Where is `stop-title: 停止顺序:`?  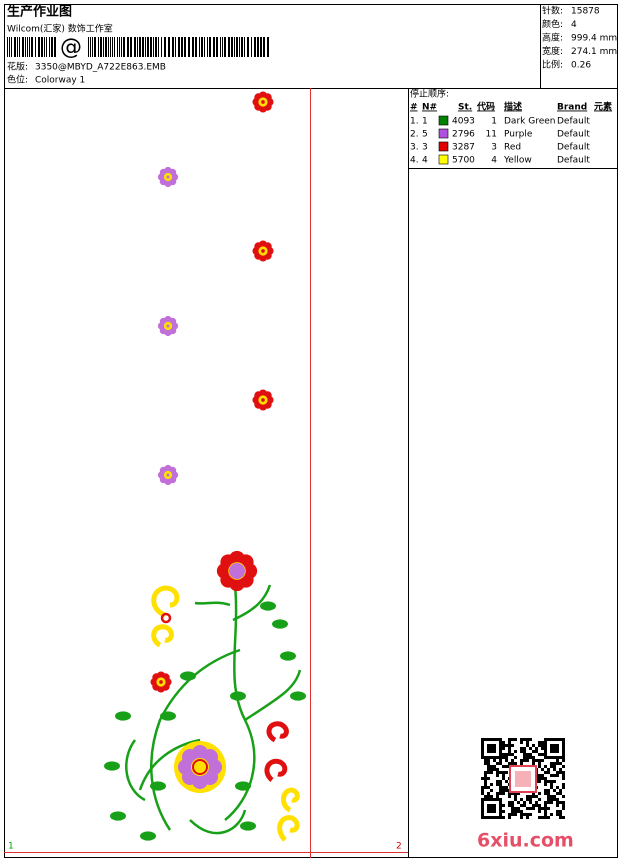 stop-title: 停止顺序: is located at coordinates (429, 94).